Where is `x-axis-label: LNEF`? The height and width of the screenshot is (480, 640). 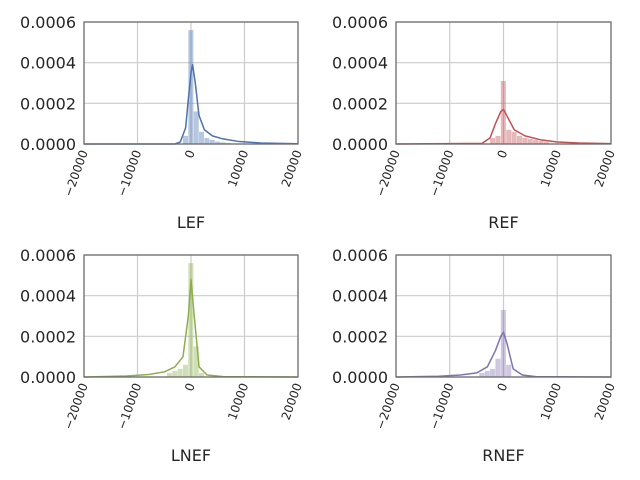 x-axis-label: LNEF is located at coordinates (191, 455).